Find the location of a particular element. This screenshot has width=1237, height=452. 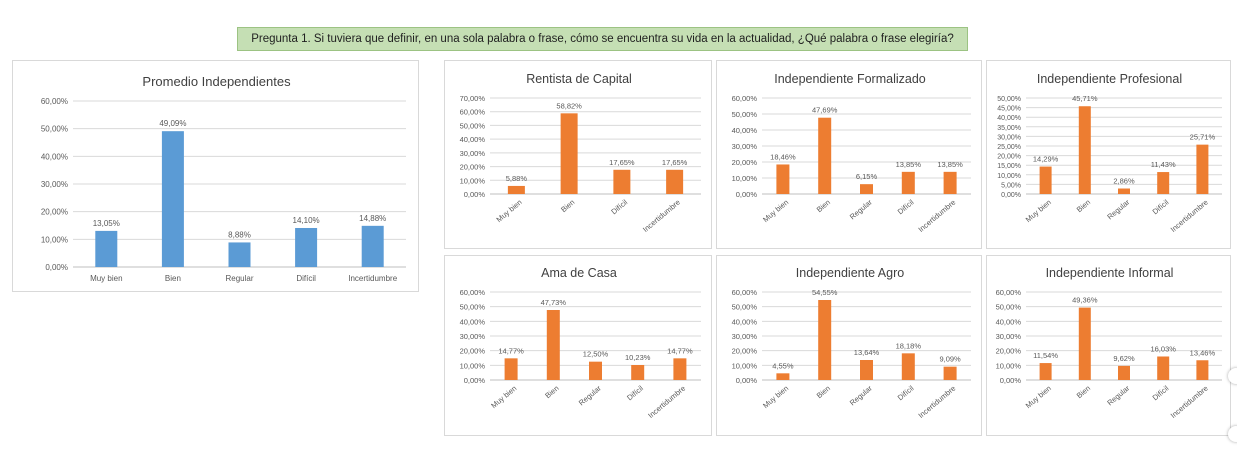

data-label: 13,05% is located at coordinates (106, 223).